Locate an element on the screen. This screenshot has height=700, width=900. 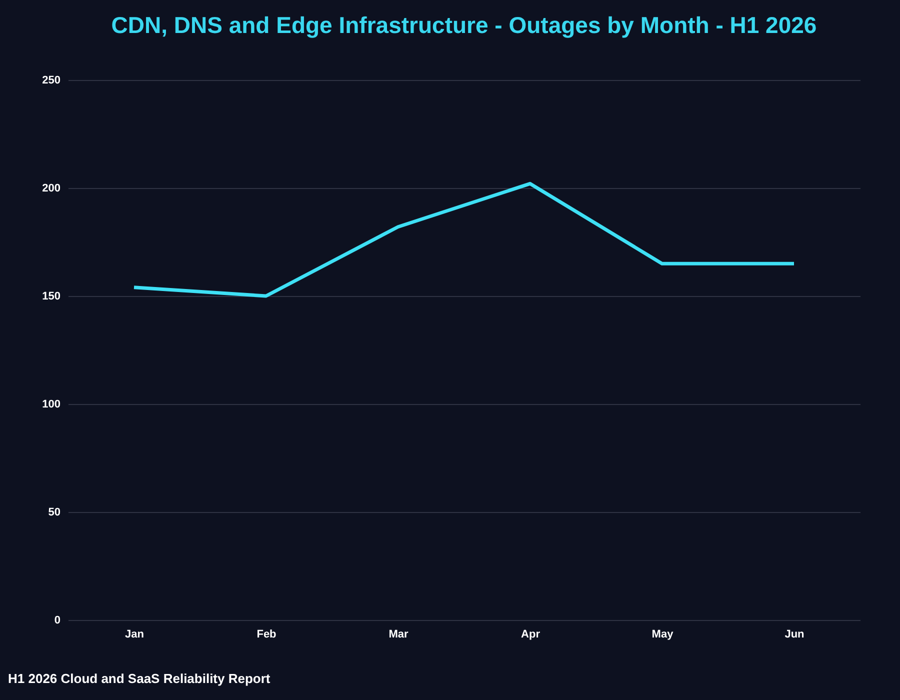
y-tick-label: 150 is located at coordinates (51, 296).